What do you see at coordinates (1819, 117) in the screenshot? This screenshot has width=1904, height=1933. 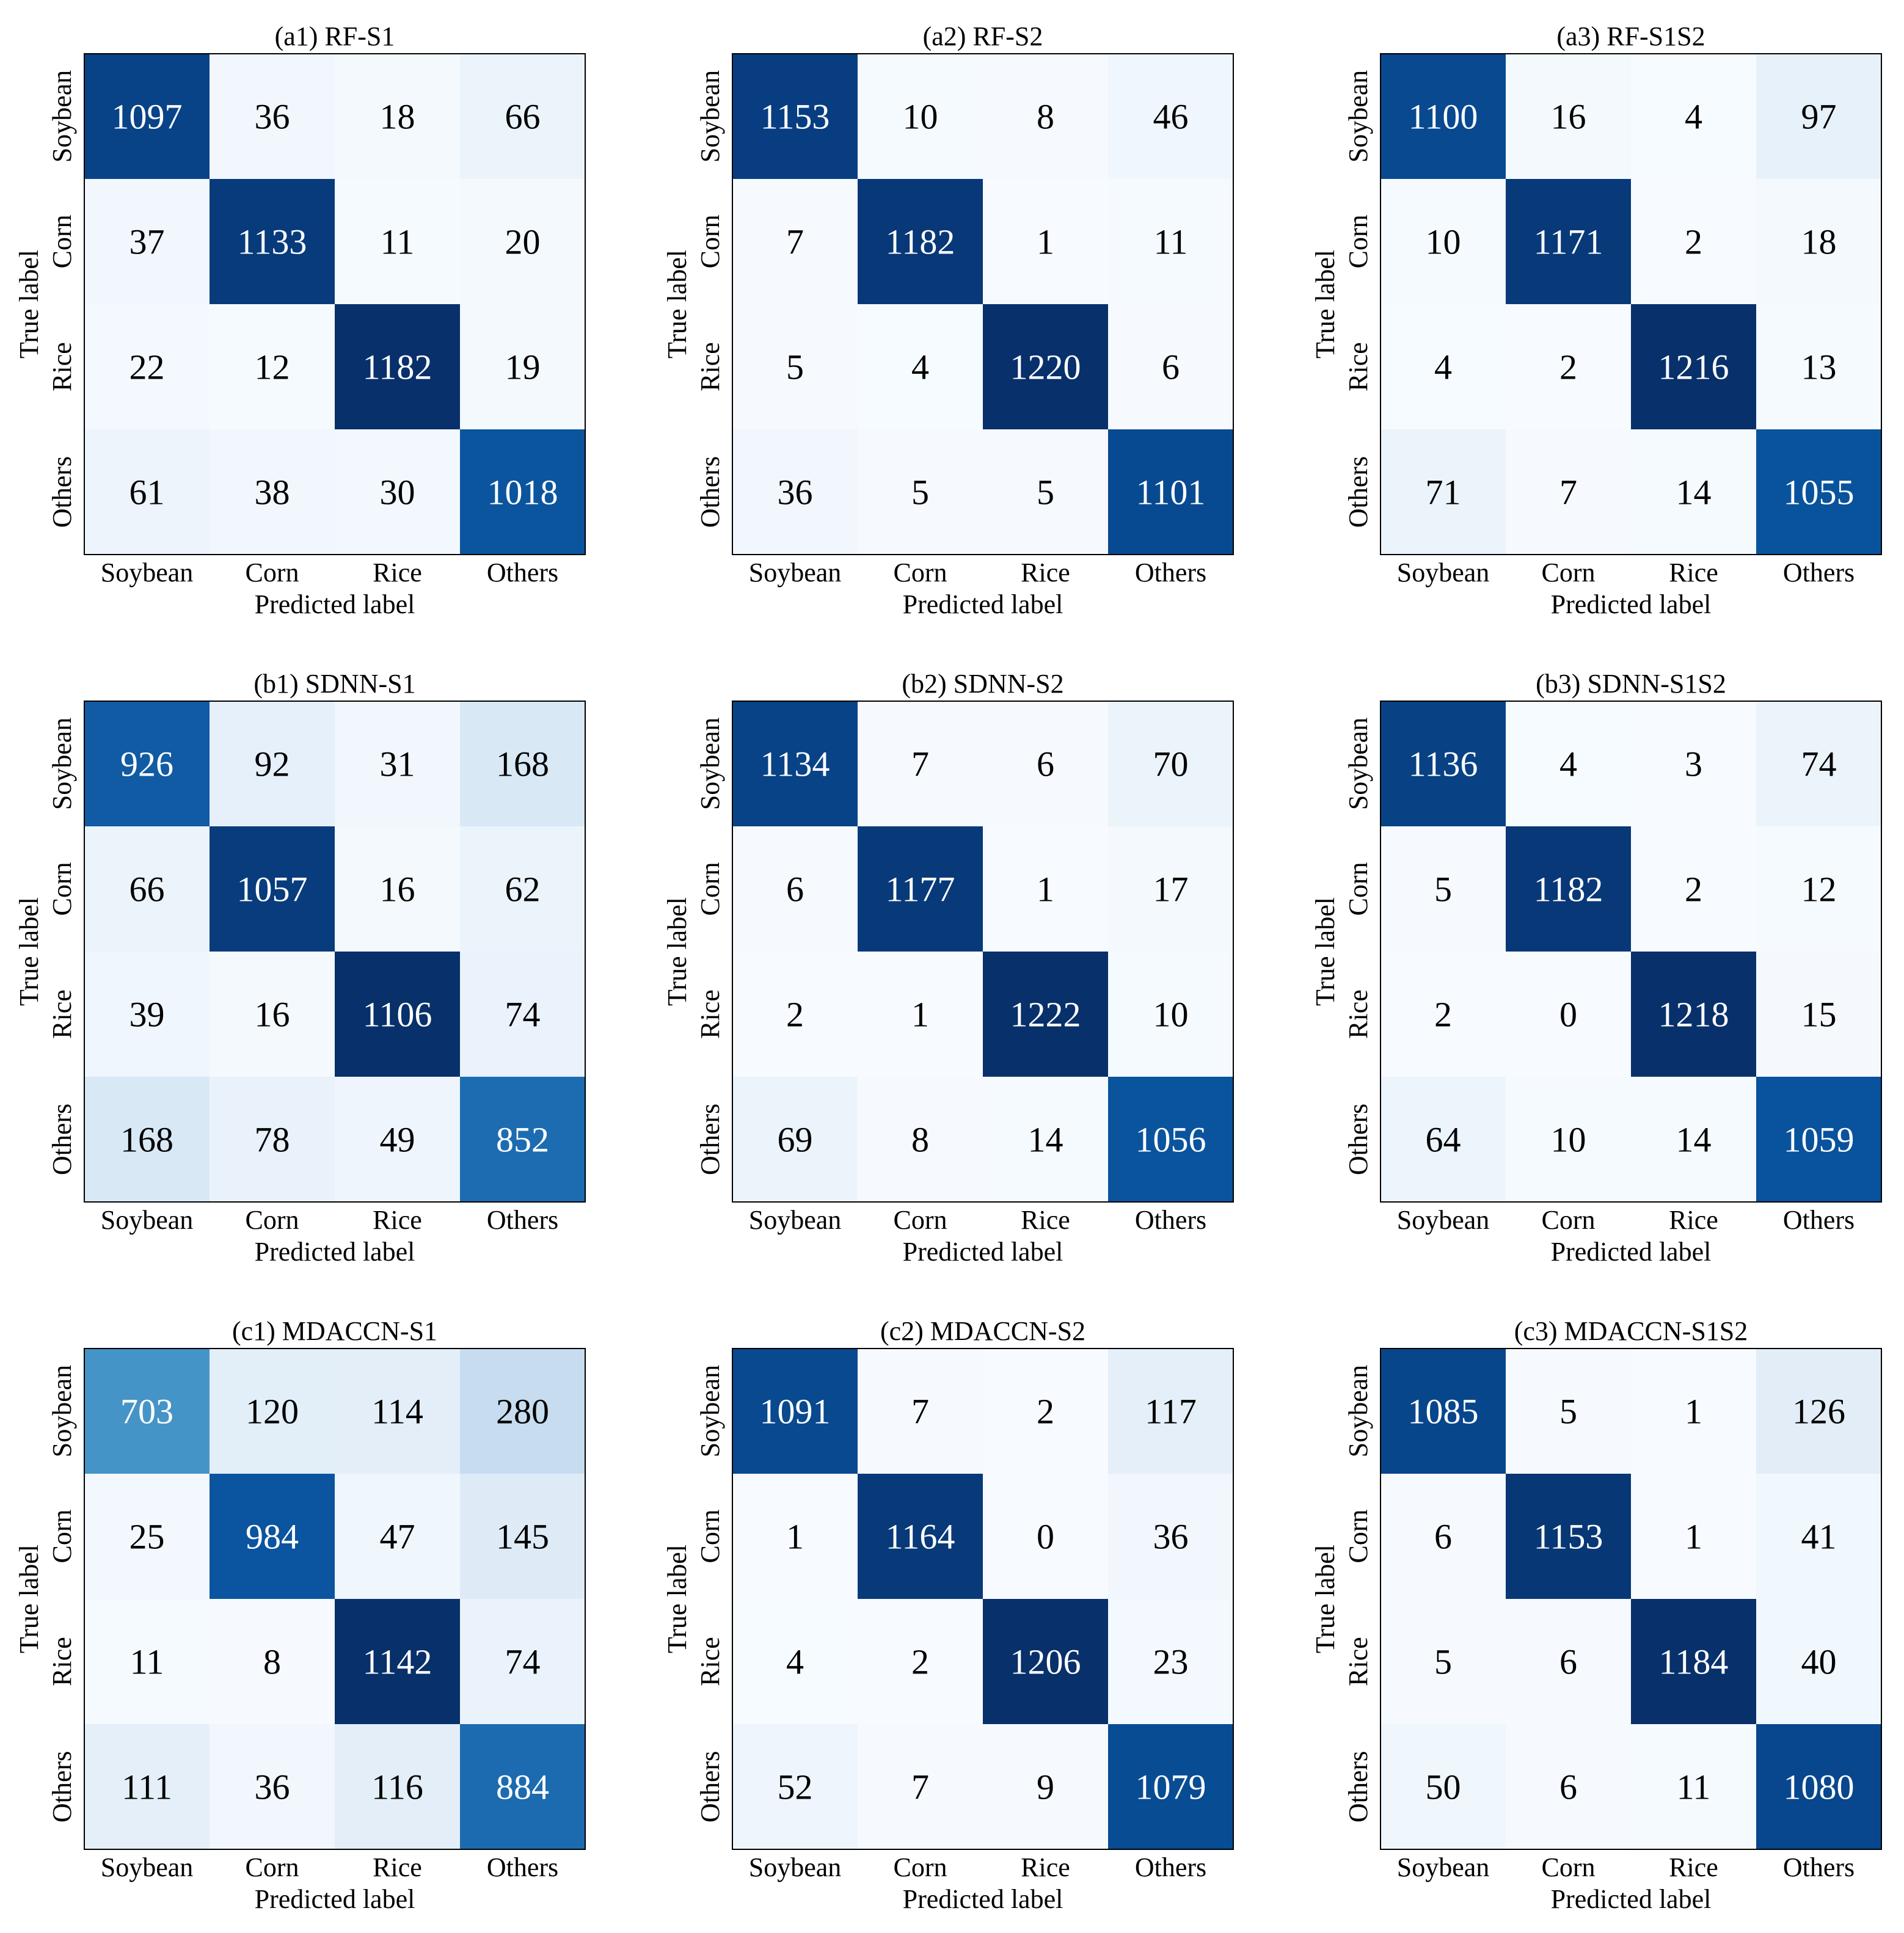 I see `cell-value-label: 97` at bounding box center [1819, 117].